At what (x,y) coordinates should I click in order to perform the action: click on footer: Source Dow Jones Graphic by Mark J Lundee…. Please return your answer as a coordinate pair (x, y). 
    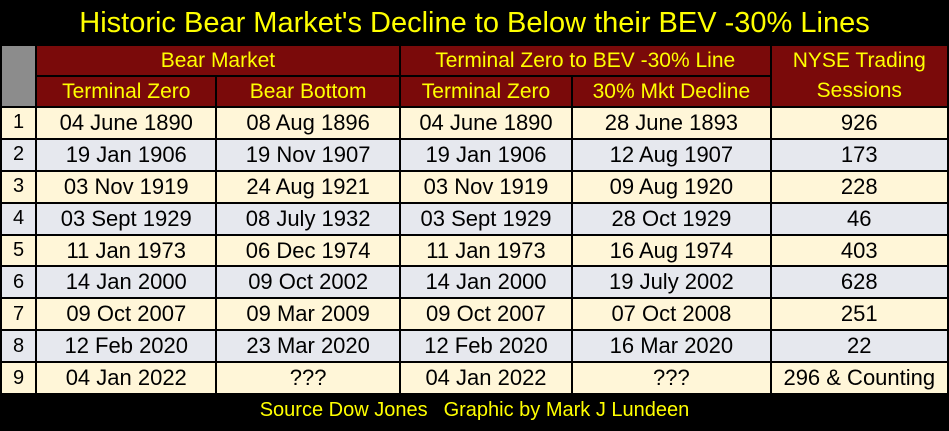
    Looking at the image, I should click on (474, 410).